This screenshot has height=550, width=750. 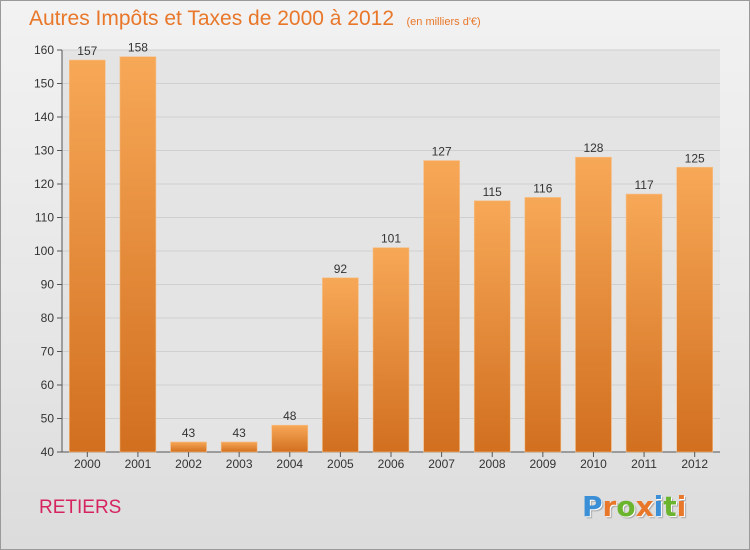 I want to click on x-tick-label: 2002, so click(x=188, y=464).